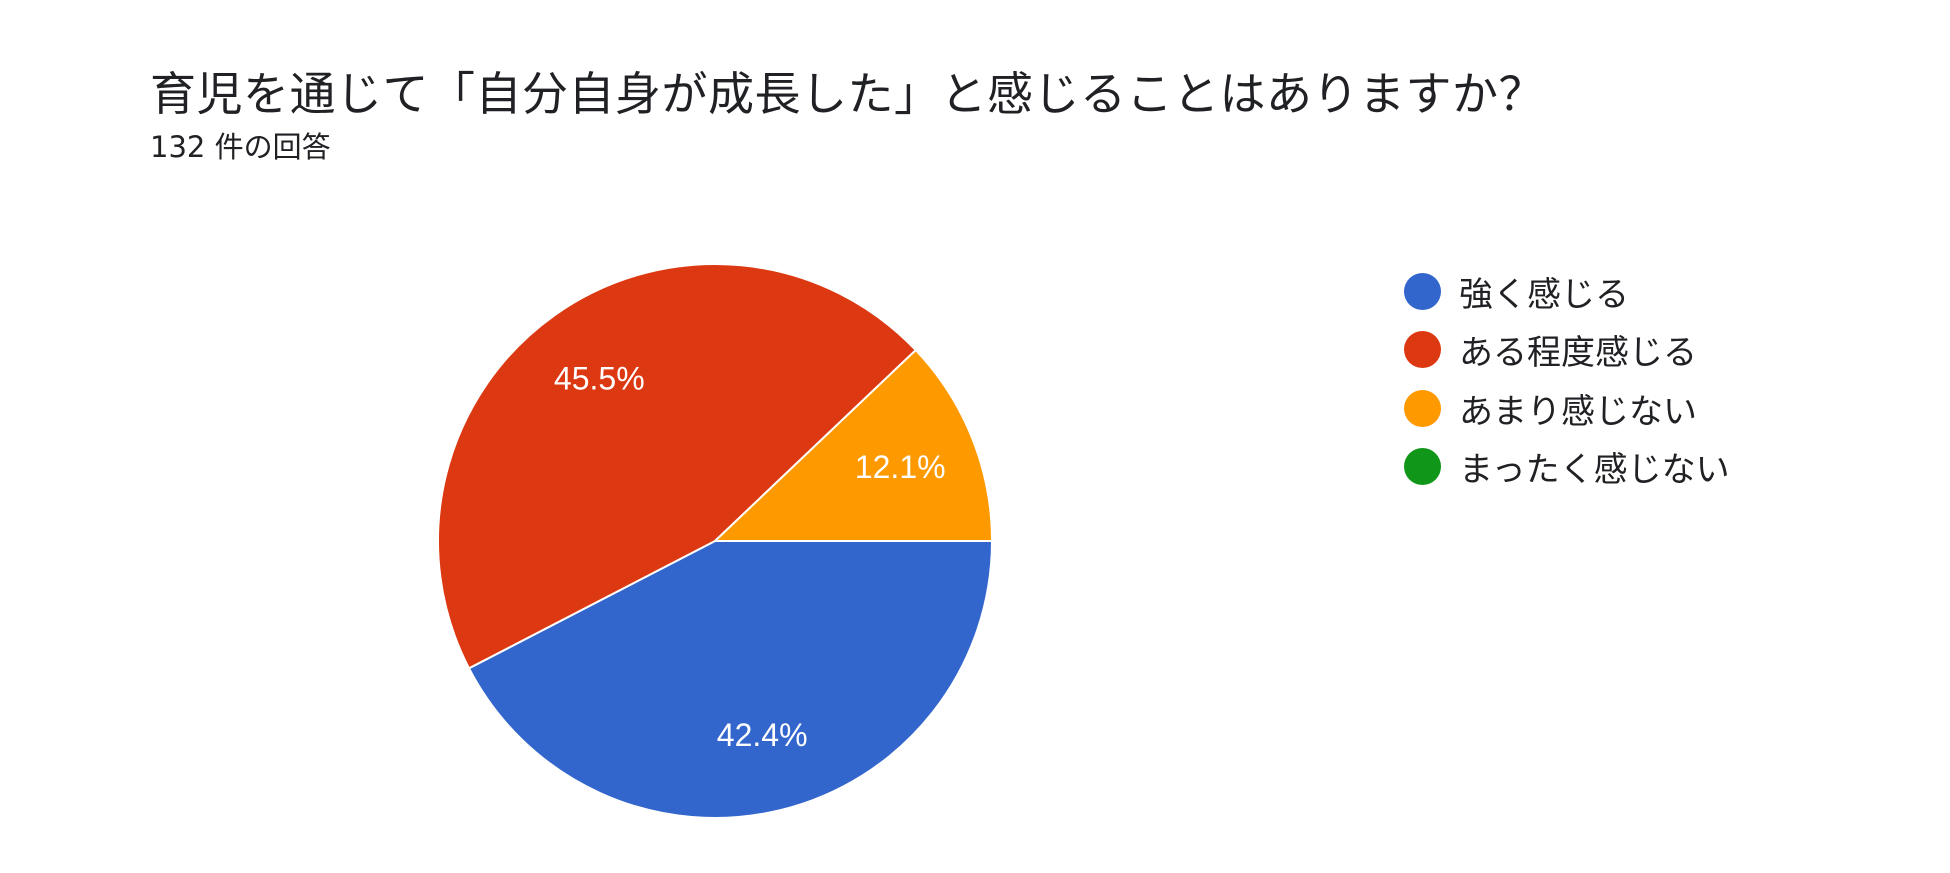 The image size is (1950, 873). I want to click on legend-item-somewhat: ある程度感じる, so click(1567, 350).